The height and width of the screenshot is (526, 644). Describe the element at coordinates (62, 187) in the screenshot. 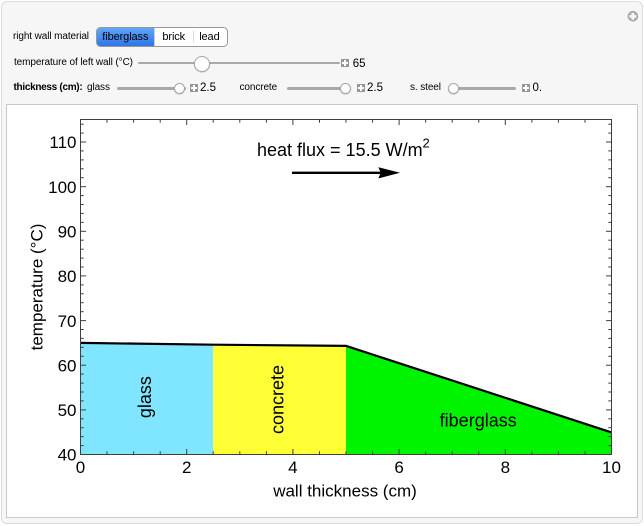

I see `svg-text: 100` at that location.